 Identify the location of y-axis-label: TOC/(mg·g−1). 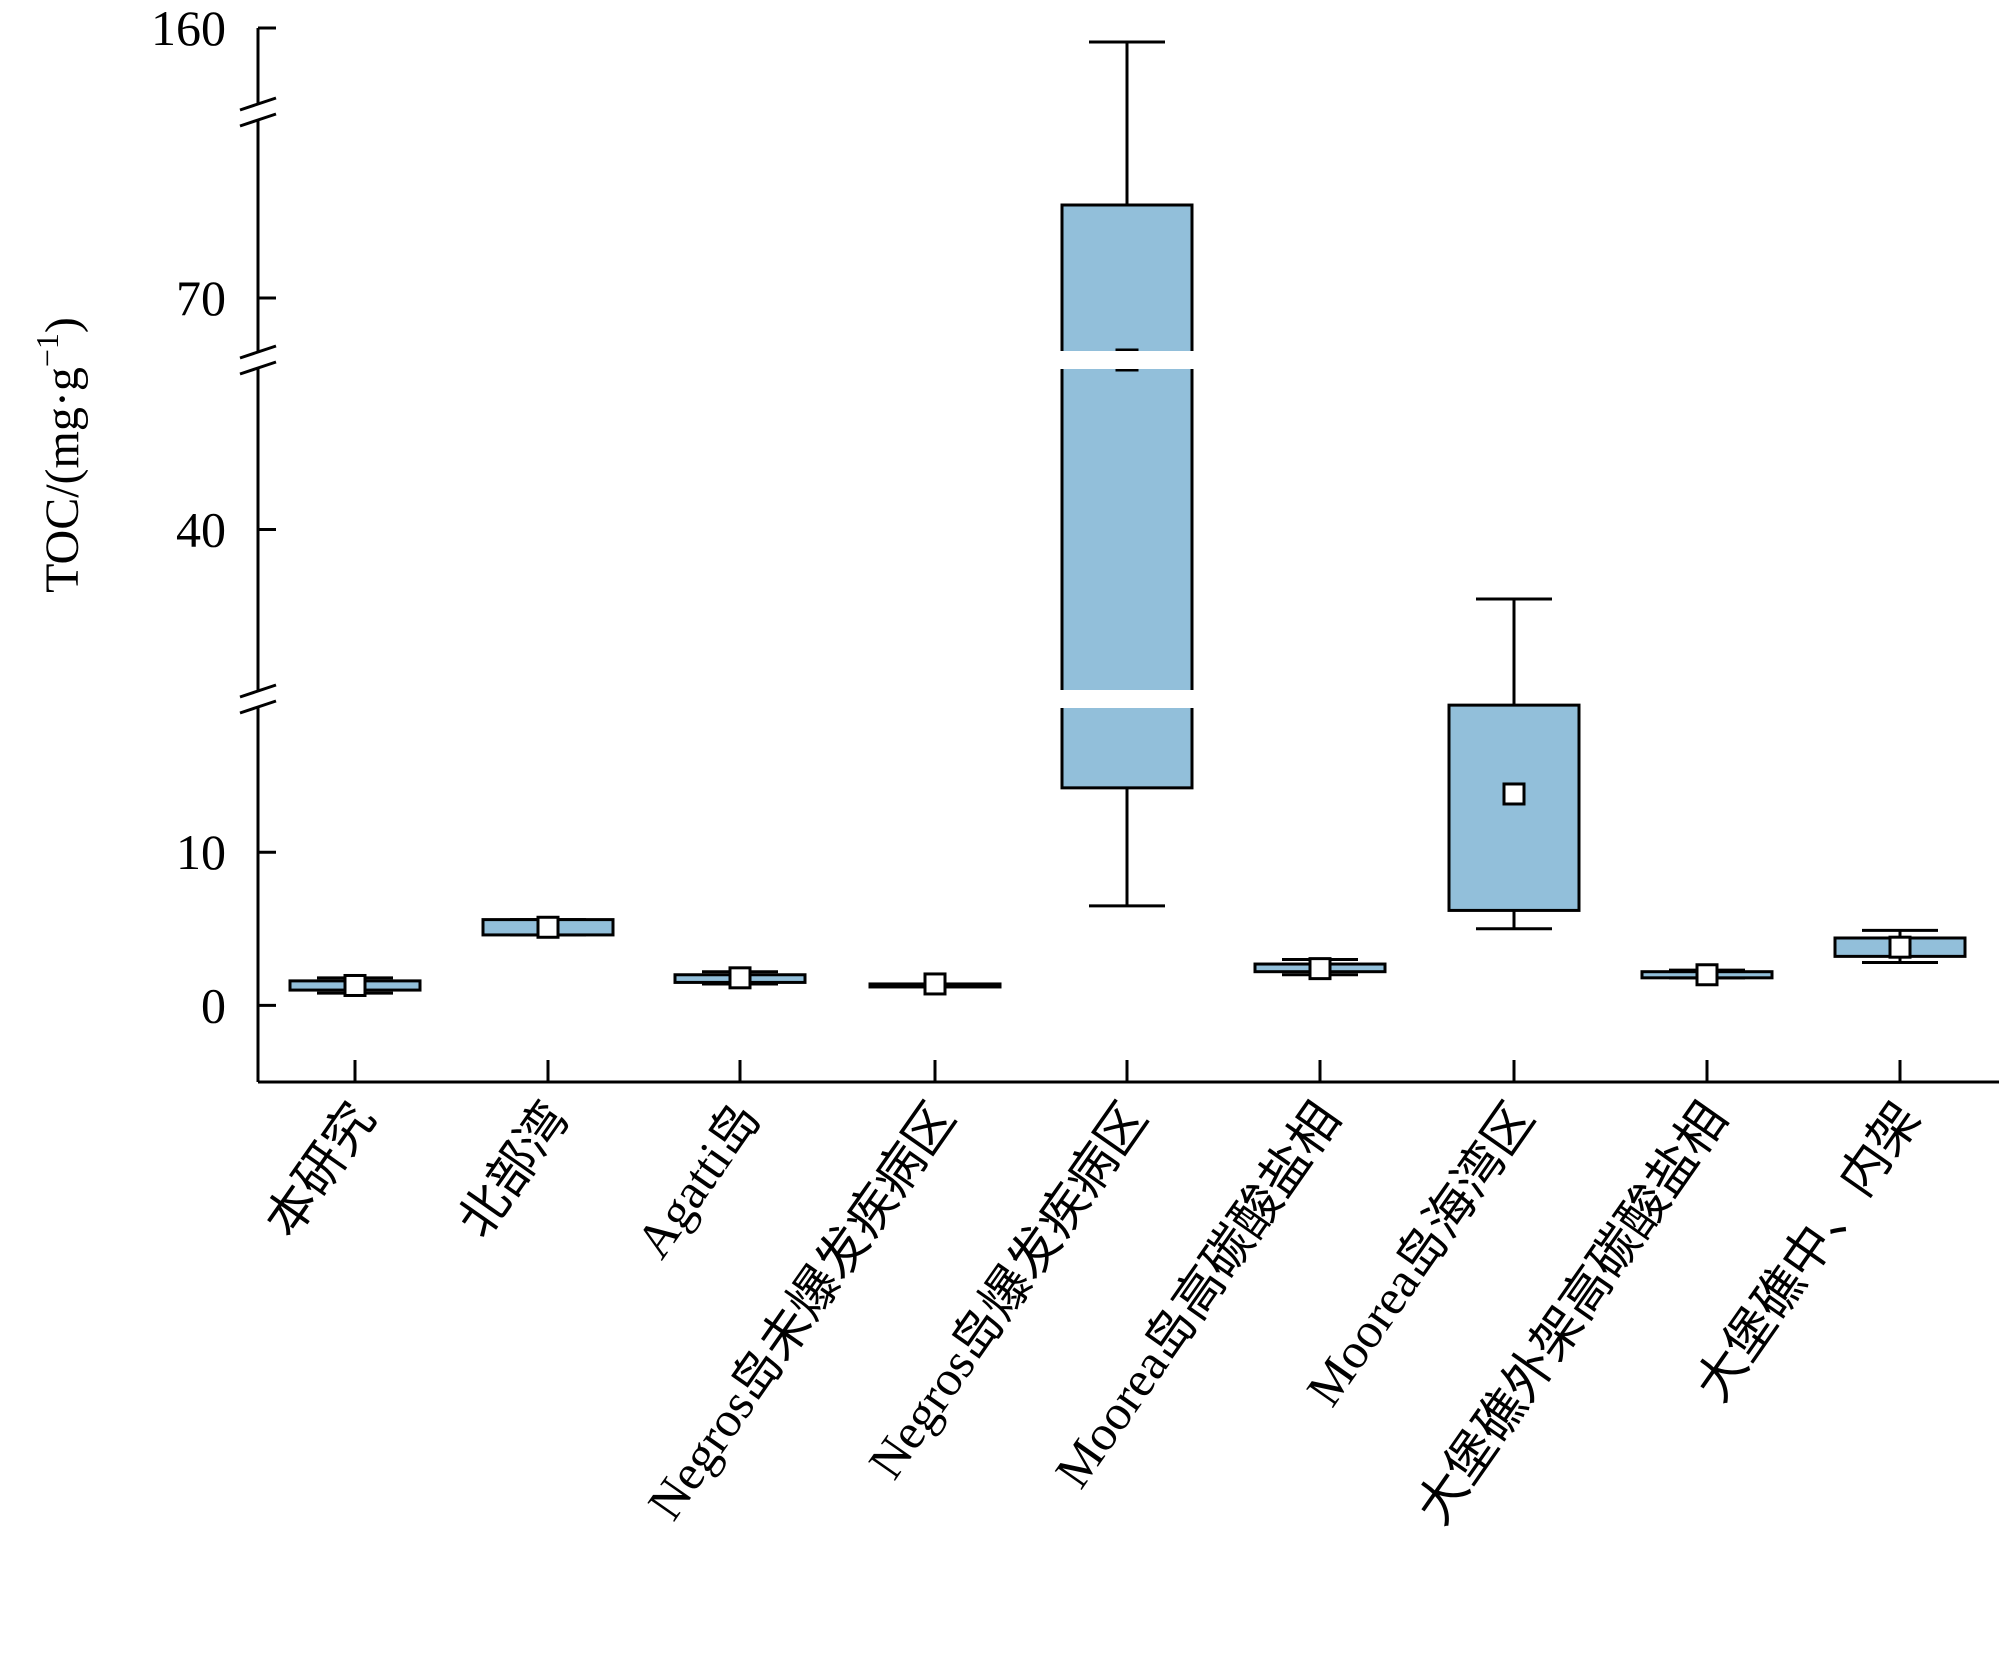
(59, 455).